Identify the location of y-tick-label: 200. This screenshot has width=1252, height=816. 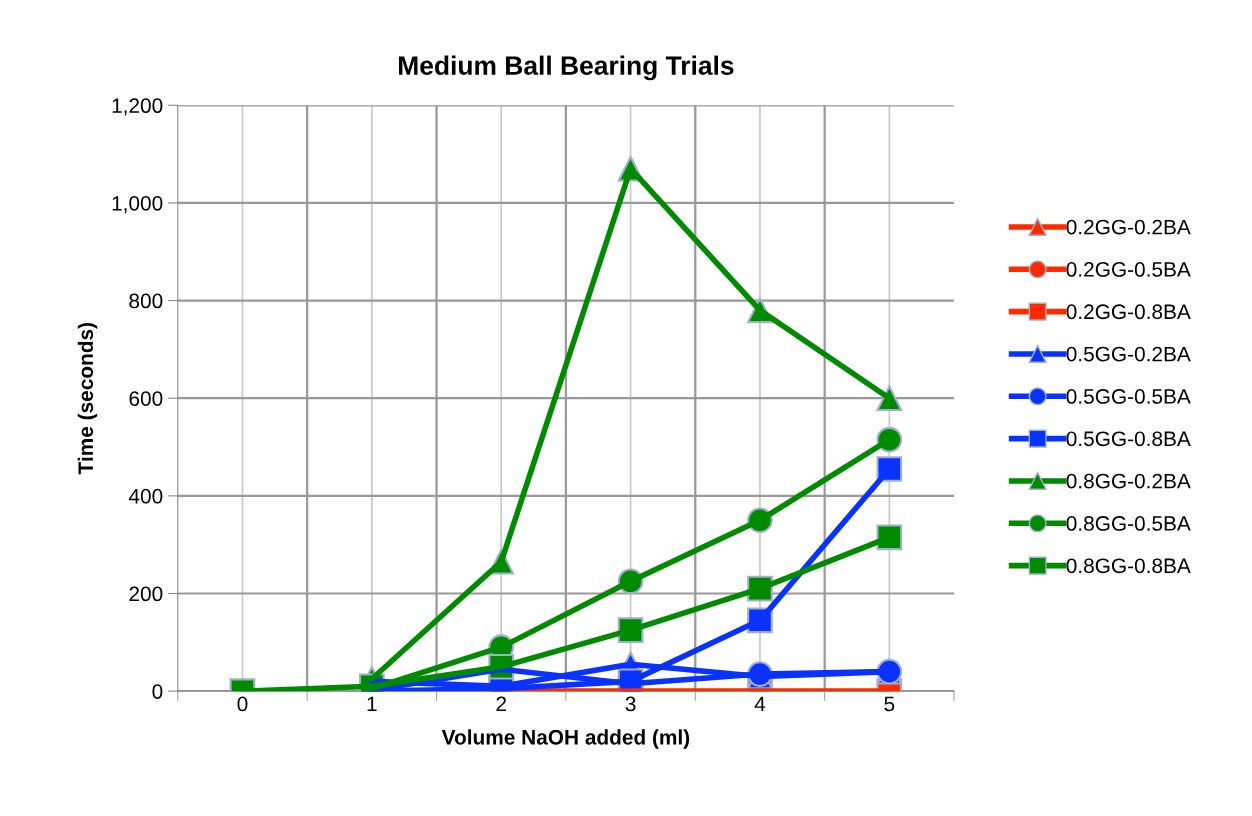
(146, 594).